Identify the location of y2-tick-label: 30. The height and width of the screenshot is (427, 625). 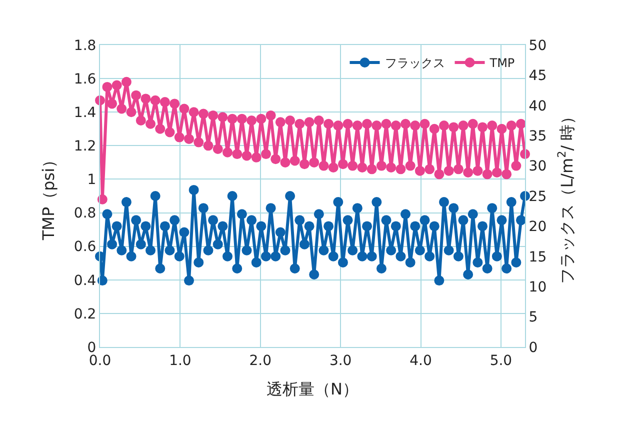
(537, 166).